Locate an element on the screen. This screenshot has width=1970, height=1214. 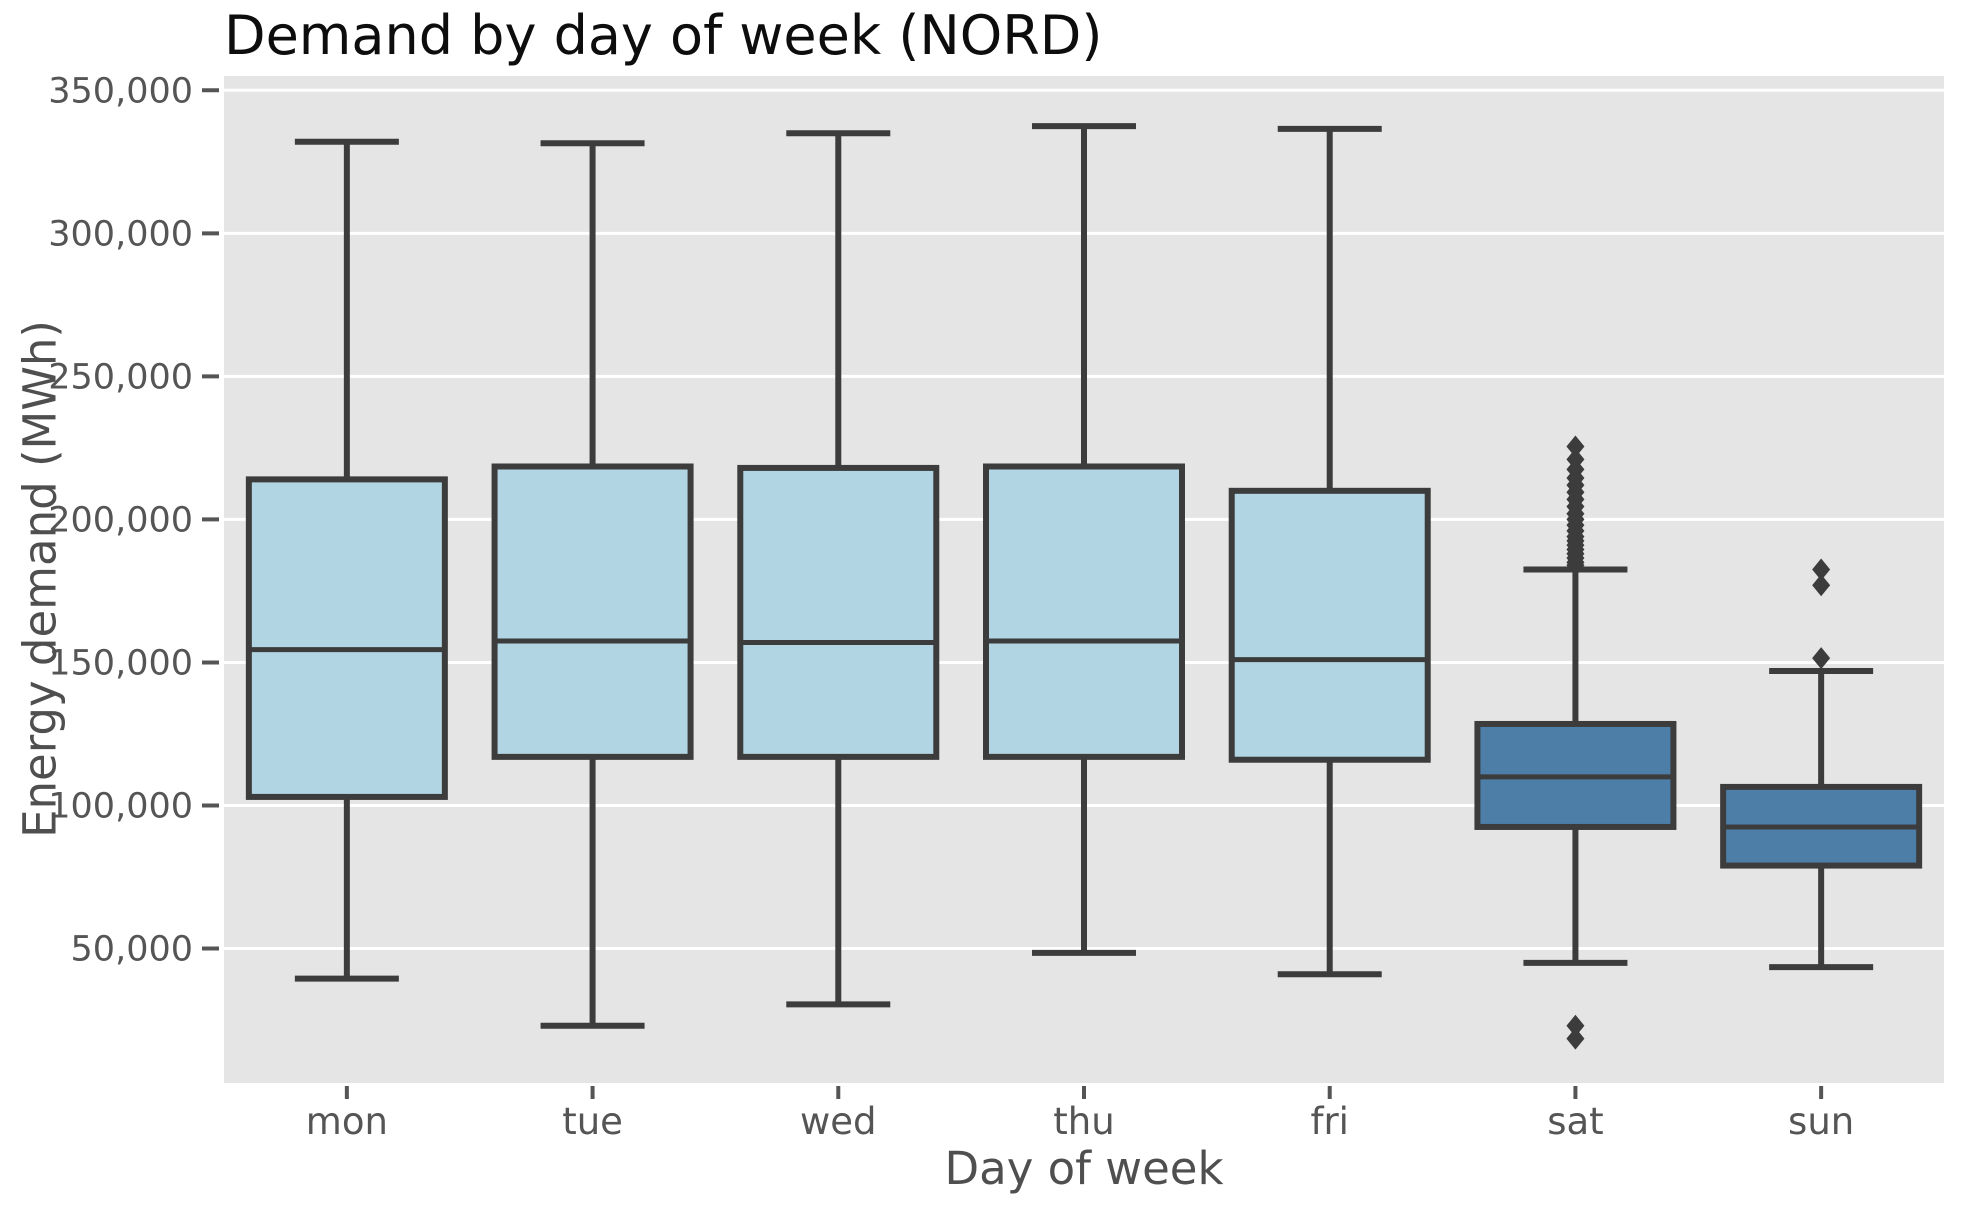
x-tick-label: mon is located at coordinates (347, 1121).